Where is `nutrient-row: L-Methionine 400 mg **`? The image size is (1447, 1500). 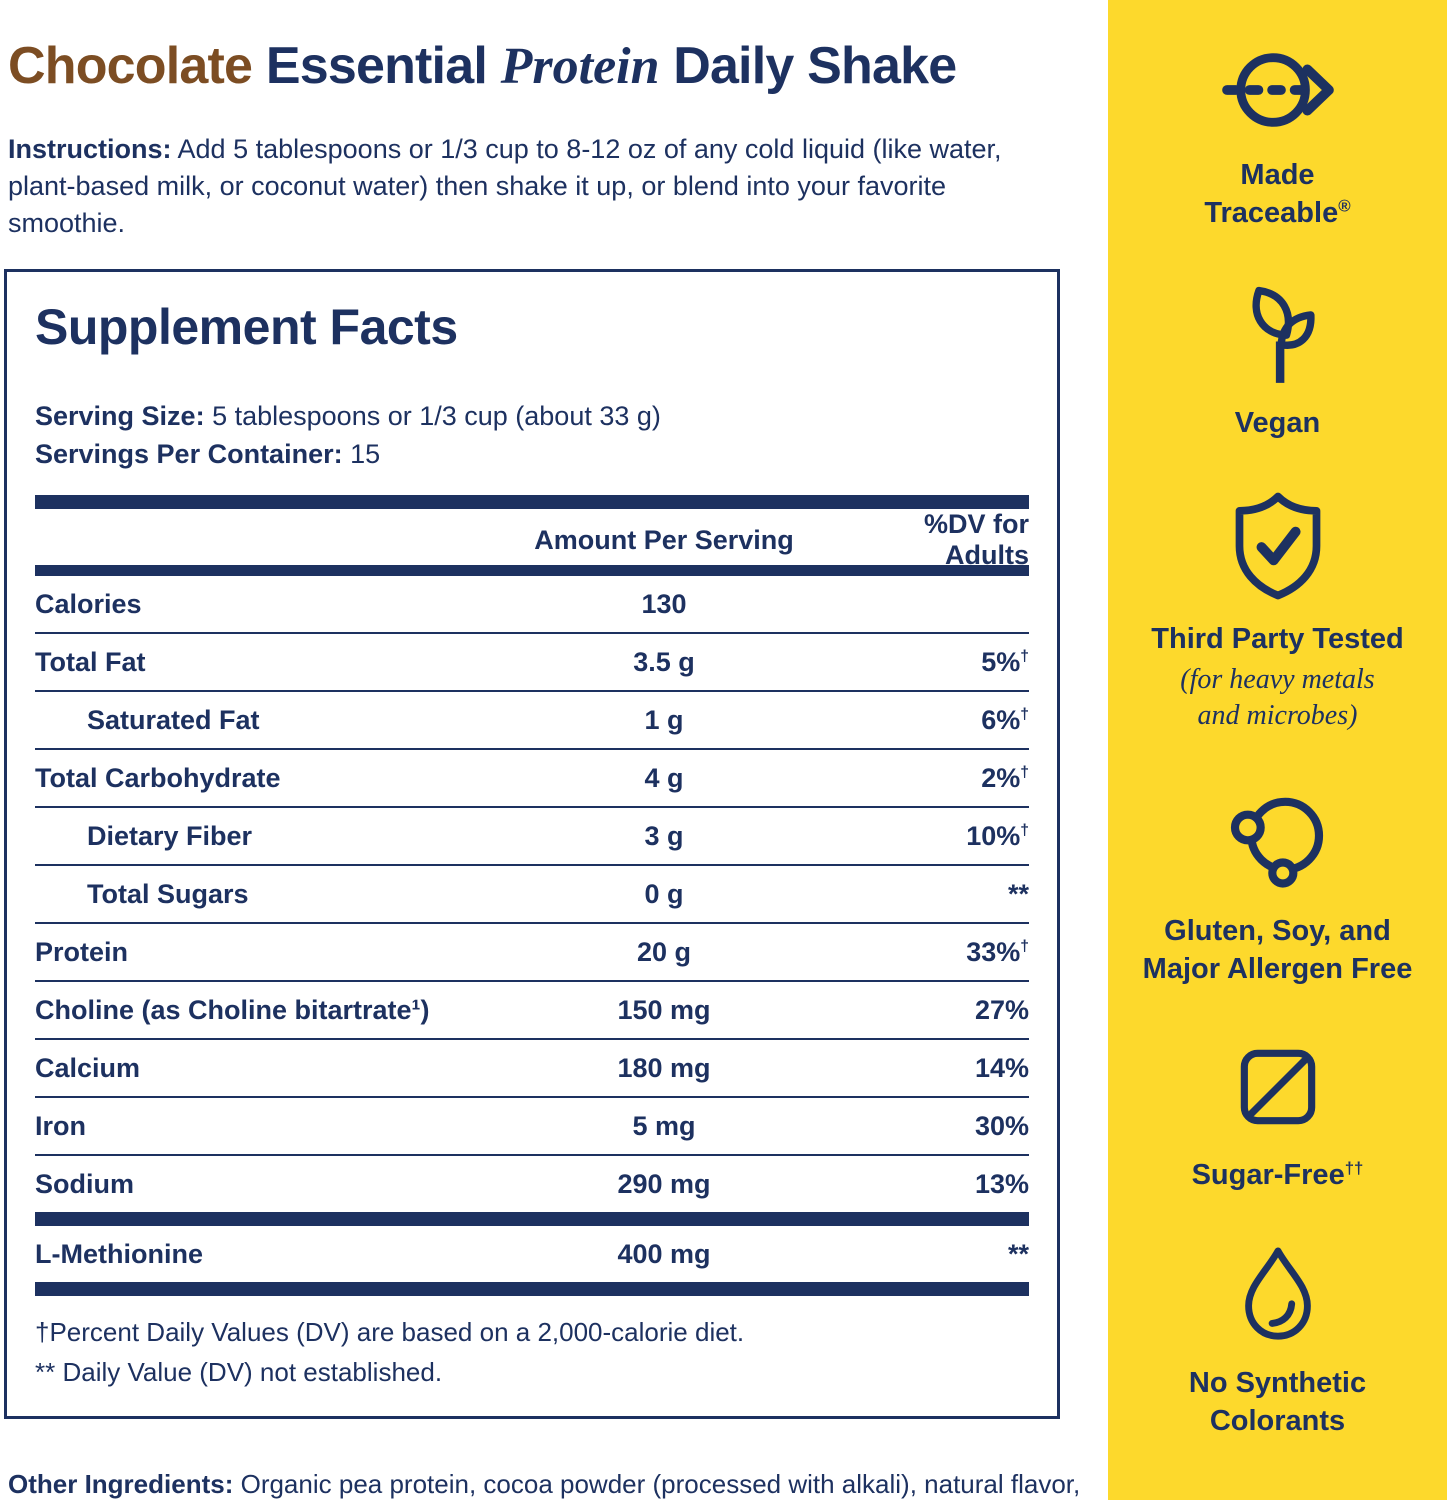 nutrient-row: L-Methionine 400 mg ** is located at coordinates (532, 1254).